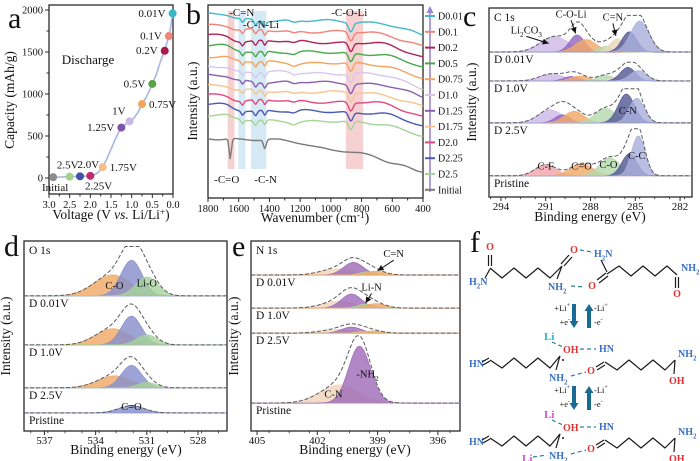  Describe the element at coordinates (527, 32) in the screenshot. I see `svg-text: Li2CO3` at that location.